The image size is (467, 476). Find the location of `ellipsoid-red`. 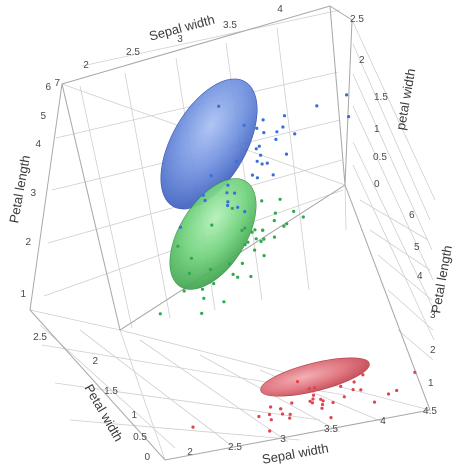

ellipsoid-red is located at coordinates (314, 377).